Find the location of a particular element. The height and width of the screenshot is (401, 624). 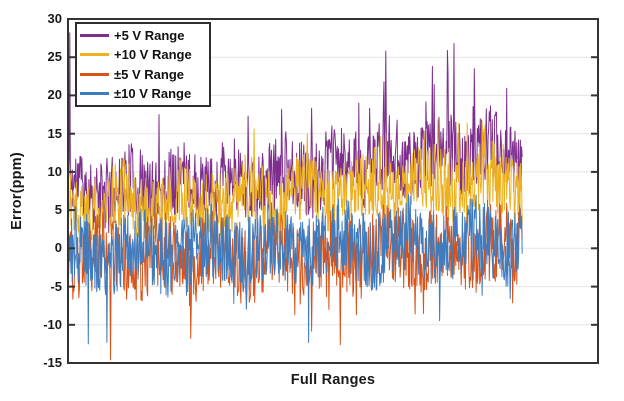

y-tick-label: 25 is located at coordinates (54, 57).